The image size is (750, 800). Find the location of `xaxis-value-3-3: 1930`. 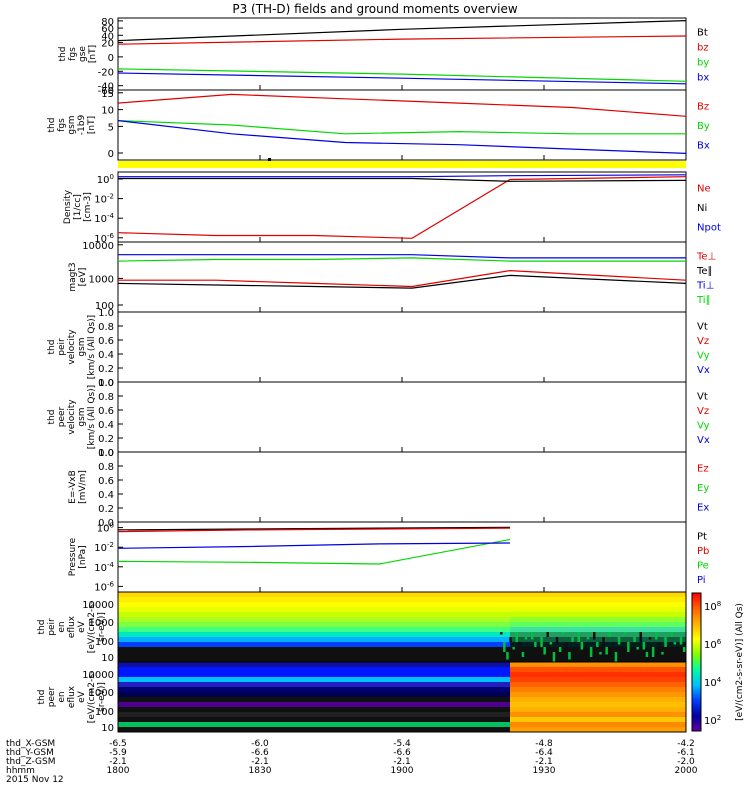

xaxis-value-3-3: 1930 is located at coordinates (544, 771).